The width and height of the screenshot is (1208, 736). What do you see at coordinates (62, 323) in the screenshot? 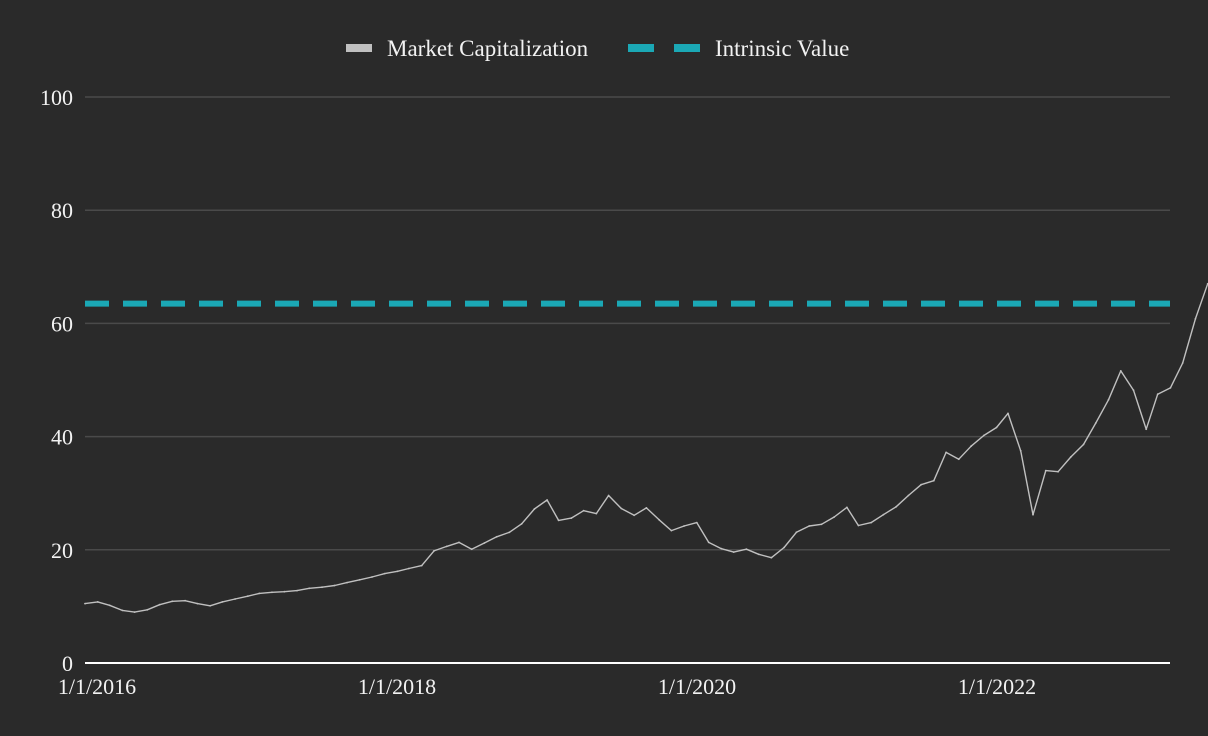
I see `y-tick-label: 60` at bounding box center [62, 323].